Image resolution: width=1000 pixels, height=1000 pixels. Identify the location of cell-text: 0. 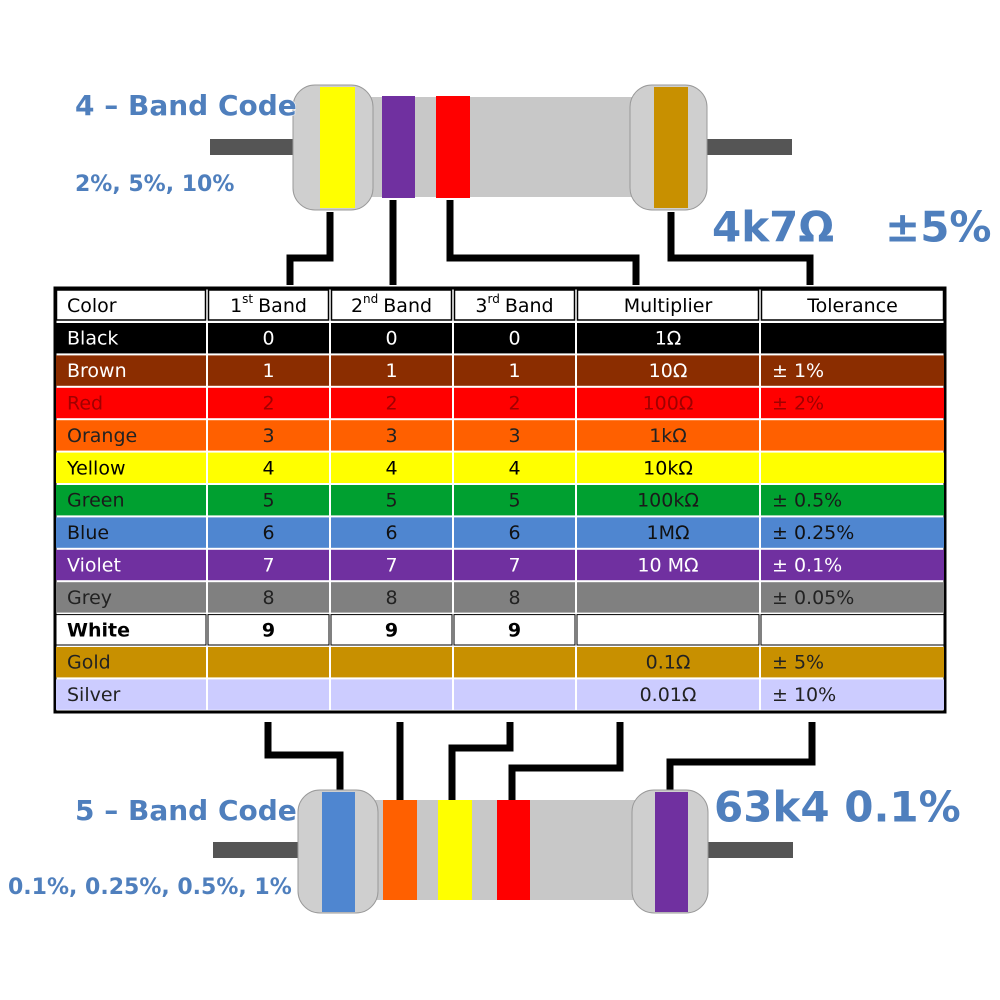
(268, 339).